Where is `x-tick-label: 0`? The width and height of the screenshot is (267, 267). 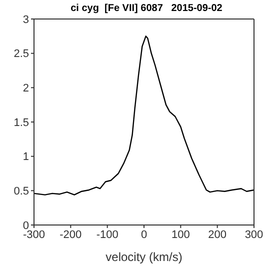 x-tick-label: 0 is located at coordinates (144, 234).